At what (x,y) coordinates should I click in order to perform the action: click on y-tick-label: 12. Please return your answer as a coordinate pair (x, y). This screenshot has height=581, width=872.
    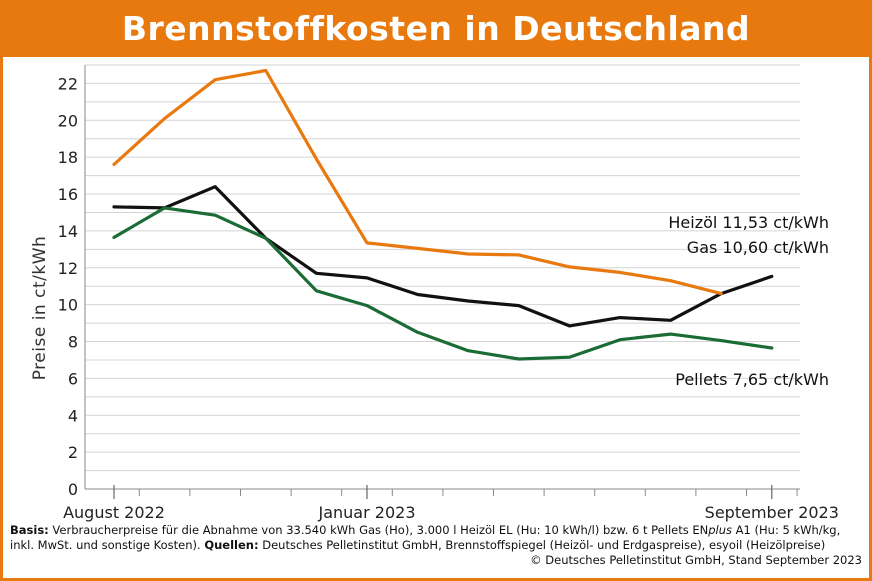
    Looking at the image, I should click on (68, 268).